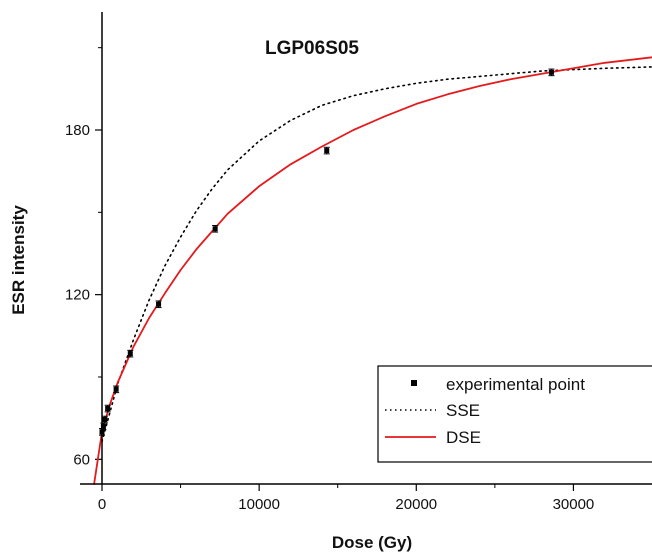 This screenshot has height=556, width=652. I want to click on x-axis-title: Dose (Gy), so click(372, 542).